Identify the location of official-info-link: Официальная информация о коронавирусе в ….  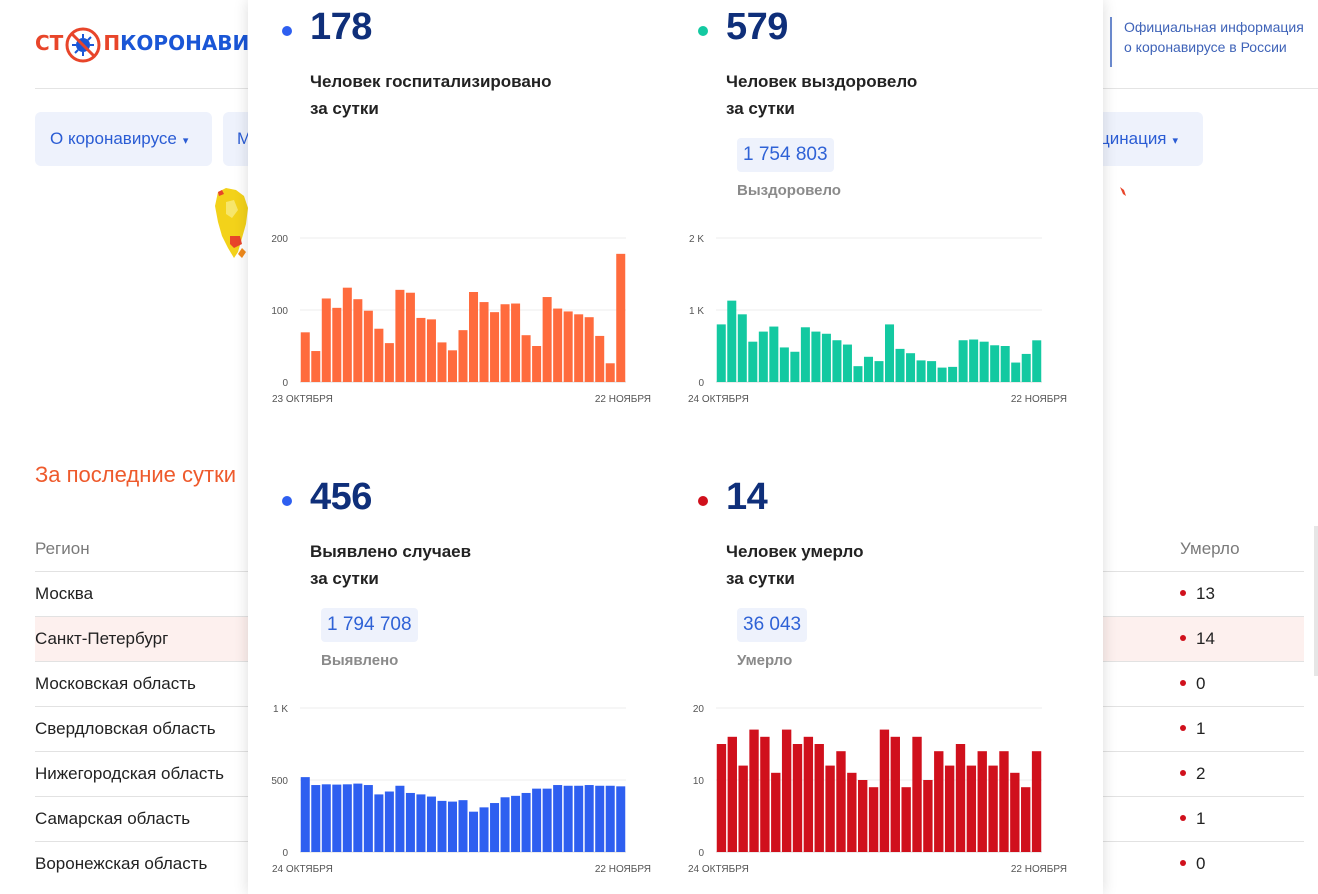
(1207, 42).